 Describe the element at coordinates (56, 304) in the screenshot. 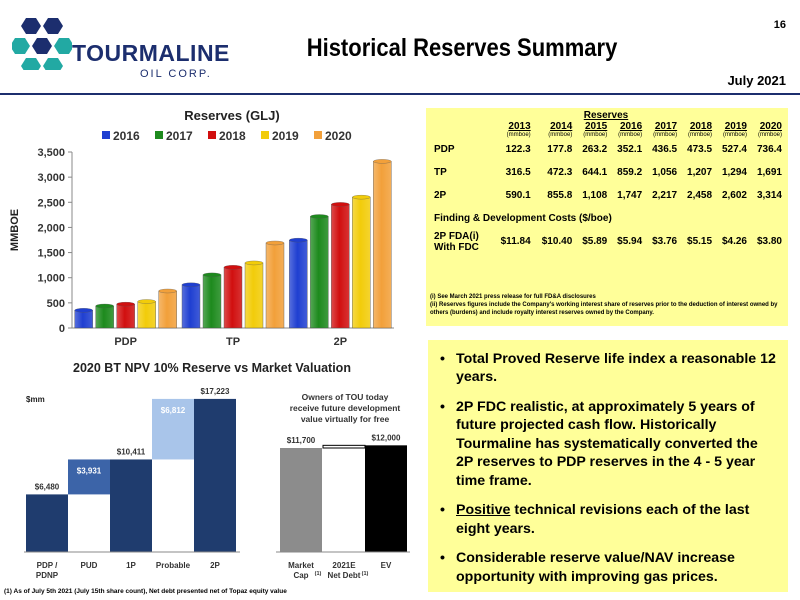

I see `y-tick-label: 500` at that location.